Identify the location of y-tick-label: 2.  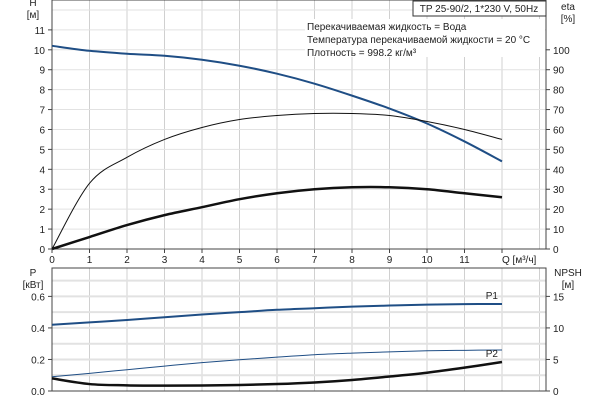
(42, 210).